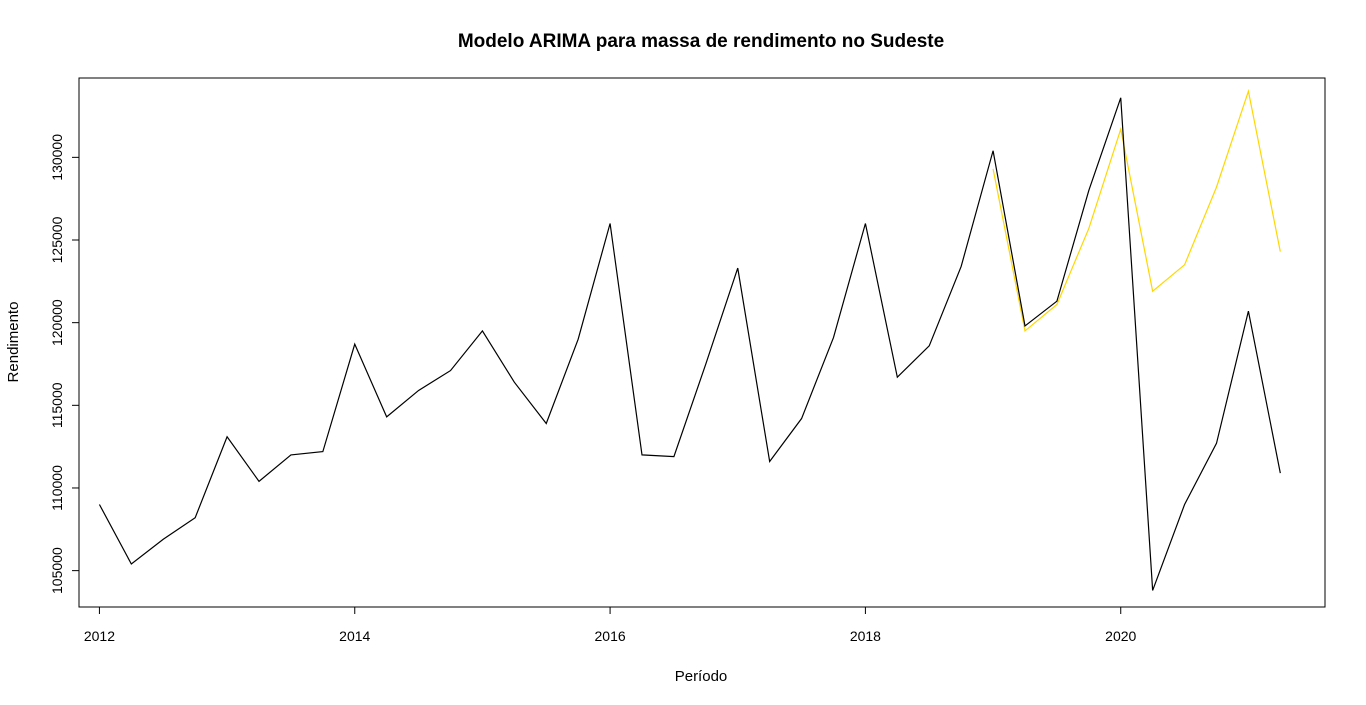 The image size is (1366, 705). I want to click on y-tick-label: 115000, so click(57, 405).